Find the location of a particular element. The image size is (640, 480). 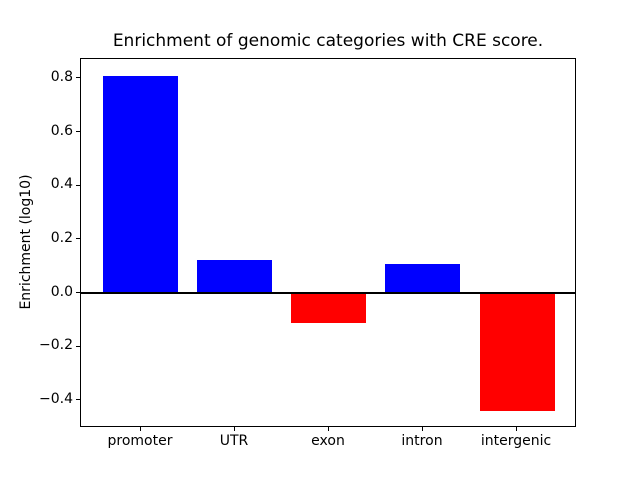

x-tick-label-UTR: UTR is located at coordinates (234, 441).